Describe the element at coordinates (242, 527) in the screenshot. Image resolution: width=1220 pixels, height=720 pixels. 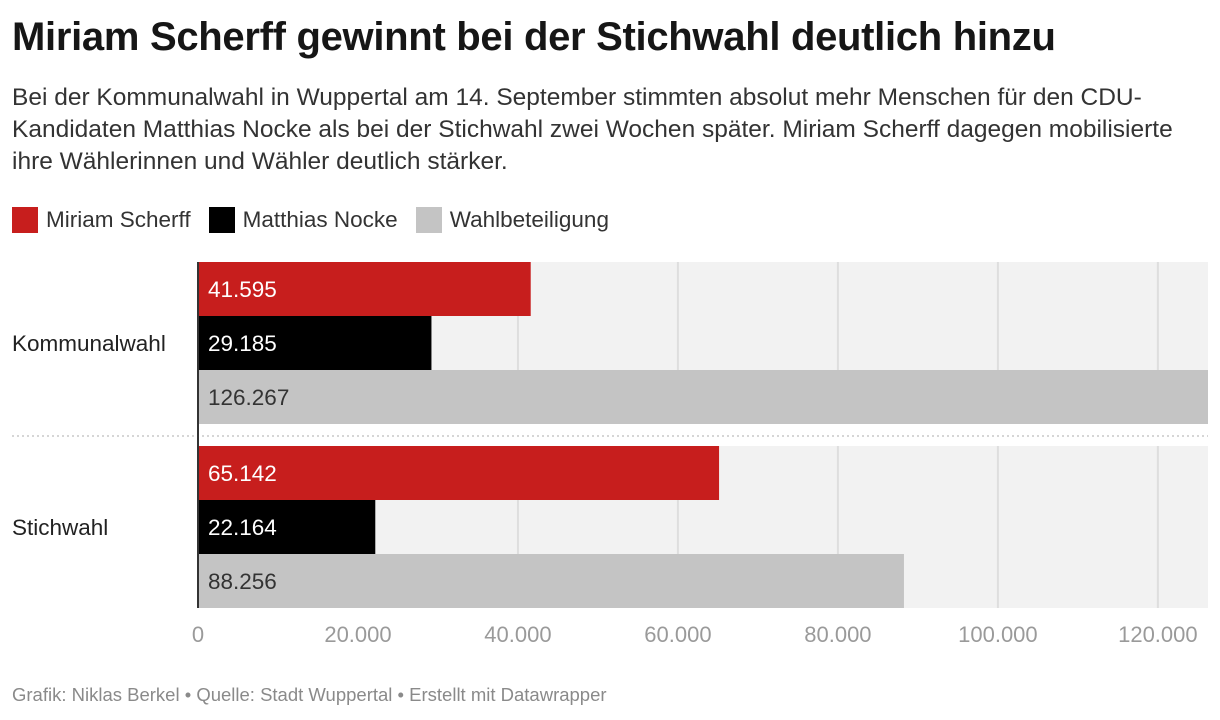
I see `bar-value-label: 22.164` at that location.